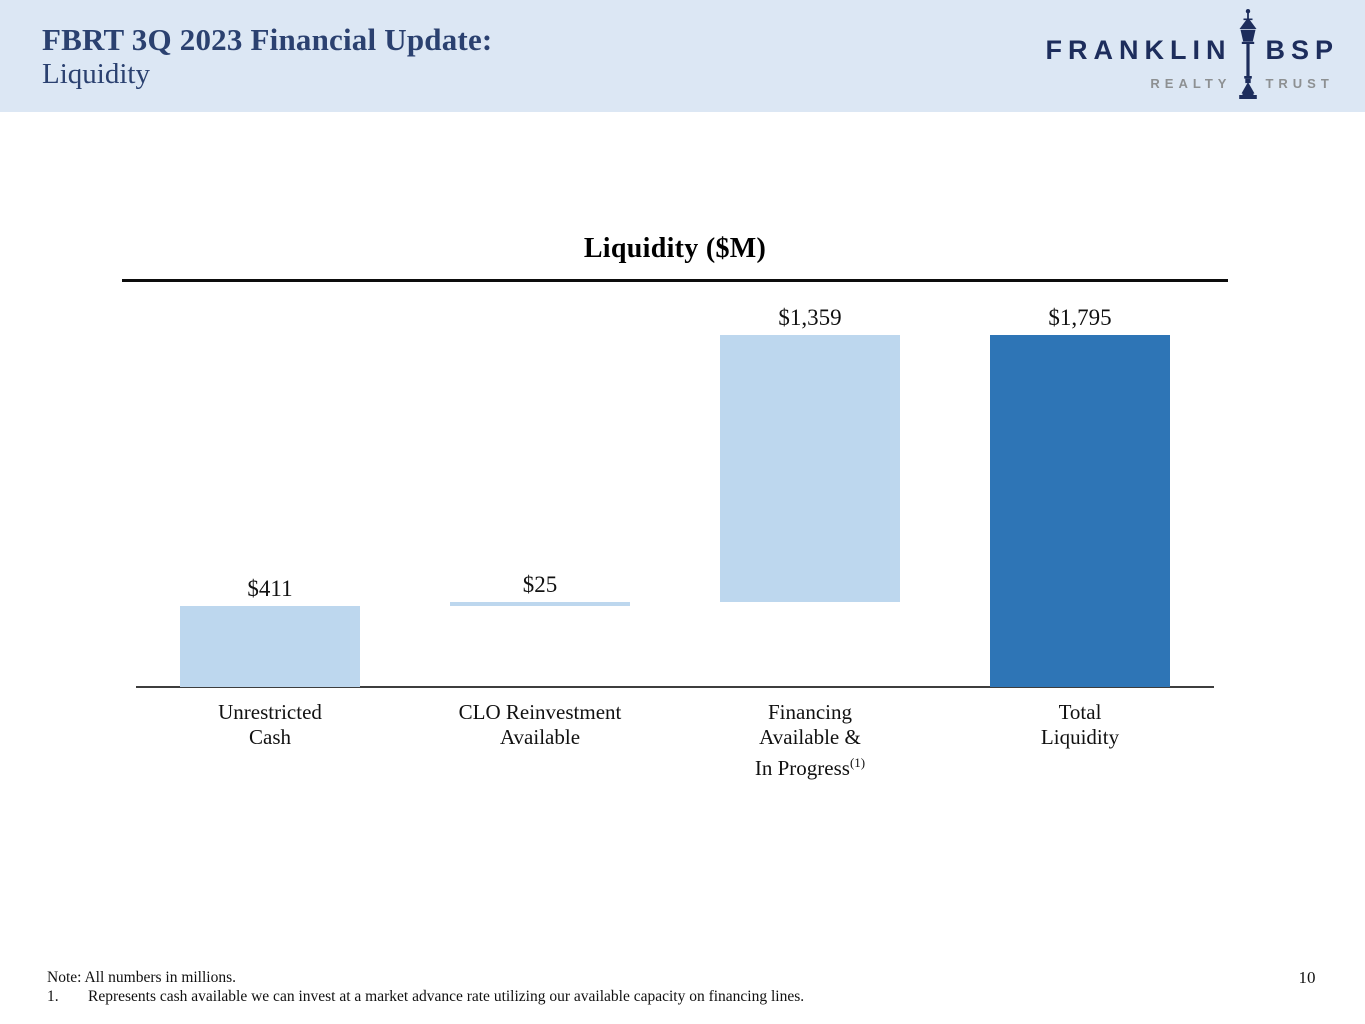 The height and width of the screenshot is (1024, 1365). I want to click on category-label-clo-reinvestment-available: CLO Reinvestment Available, so click(540, 724).